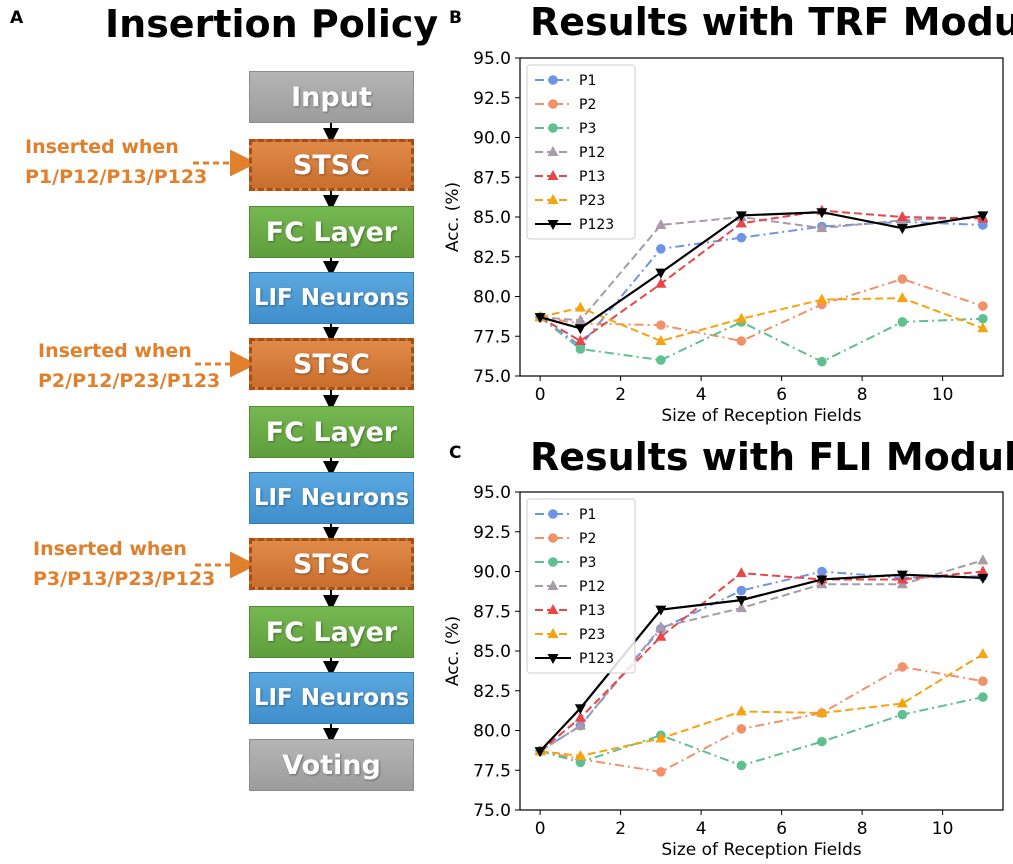  I want to click on insertion-note-3: Inserted when P3/P13/P23/P123, so click(124, 564).